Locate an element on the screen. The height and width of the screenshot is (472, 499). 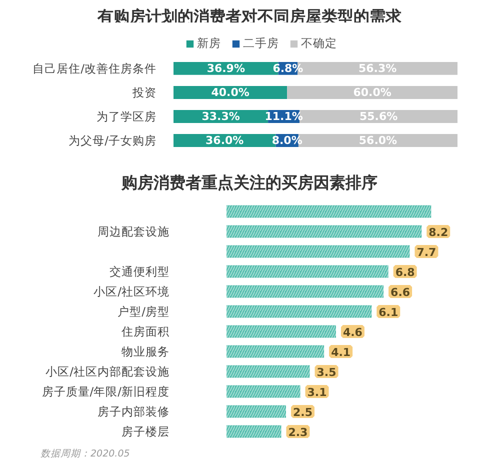
data-label: 2.3 is located at coordinates (298, 432).